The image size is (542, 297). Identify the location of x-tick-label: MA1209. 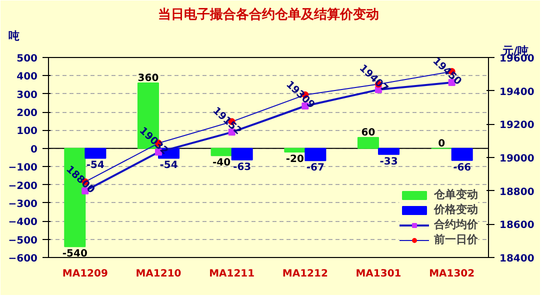
(85, 274).